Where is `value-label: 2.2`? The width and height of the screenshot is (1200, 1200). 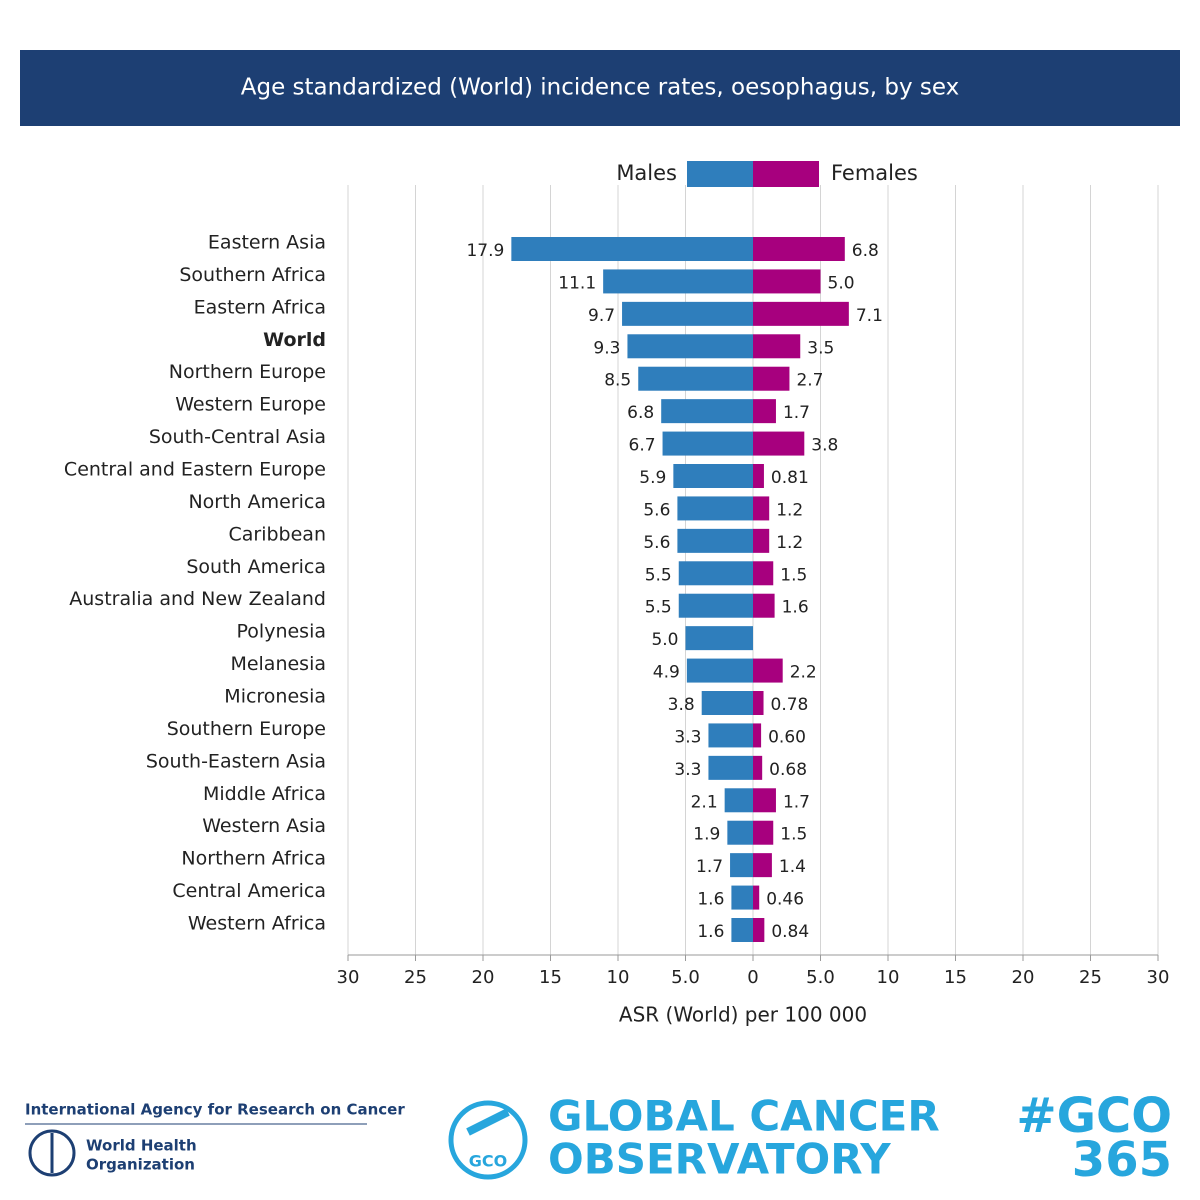
value-label: 2.2 is located at coordinates (803, 673).